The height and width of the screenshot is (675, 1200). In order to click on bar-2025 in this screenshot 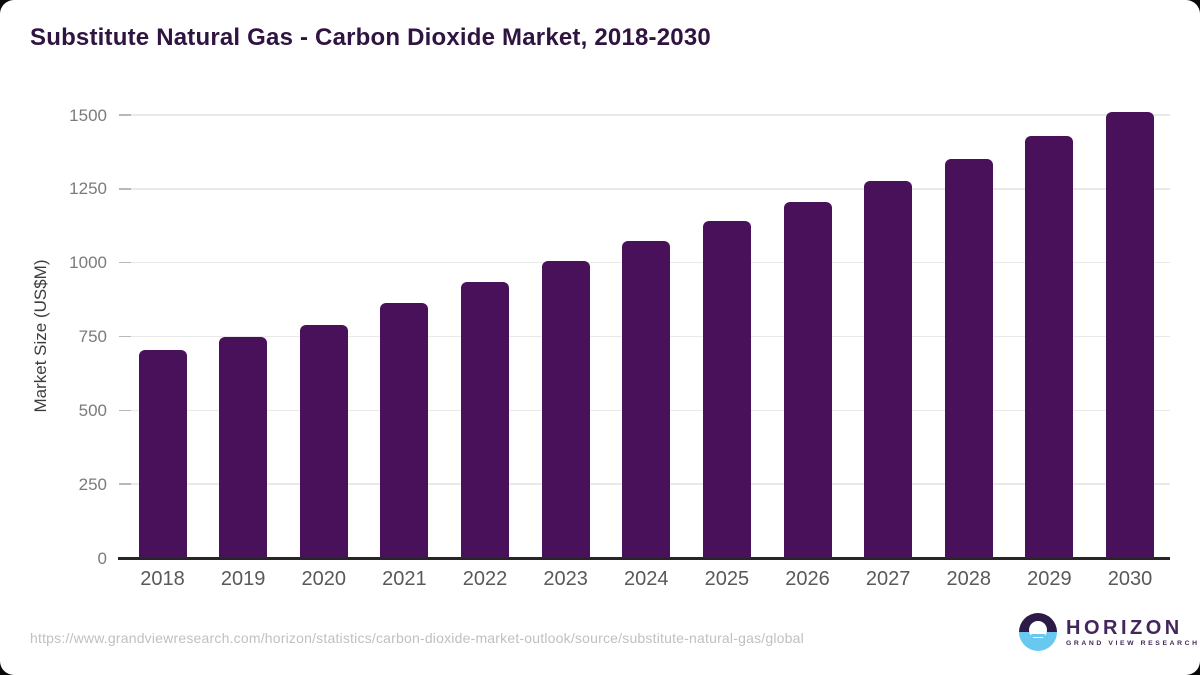, I will do `click(726, 389)`.